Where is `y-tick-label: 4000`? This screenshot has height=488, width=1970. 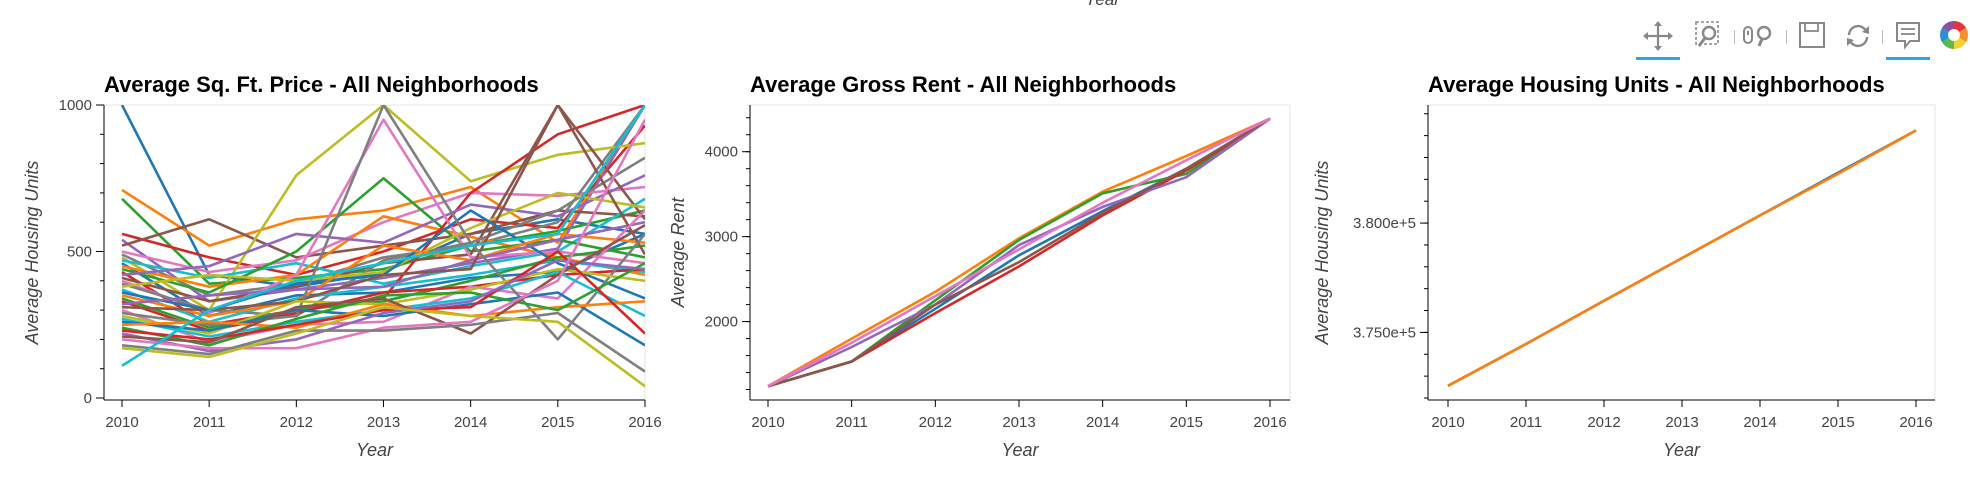
y-tick-label: 4000 is located at coordinates (721, 152).